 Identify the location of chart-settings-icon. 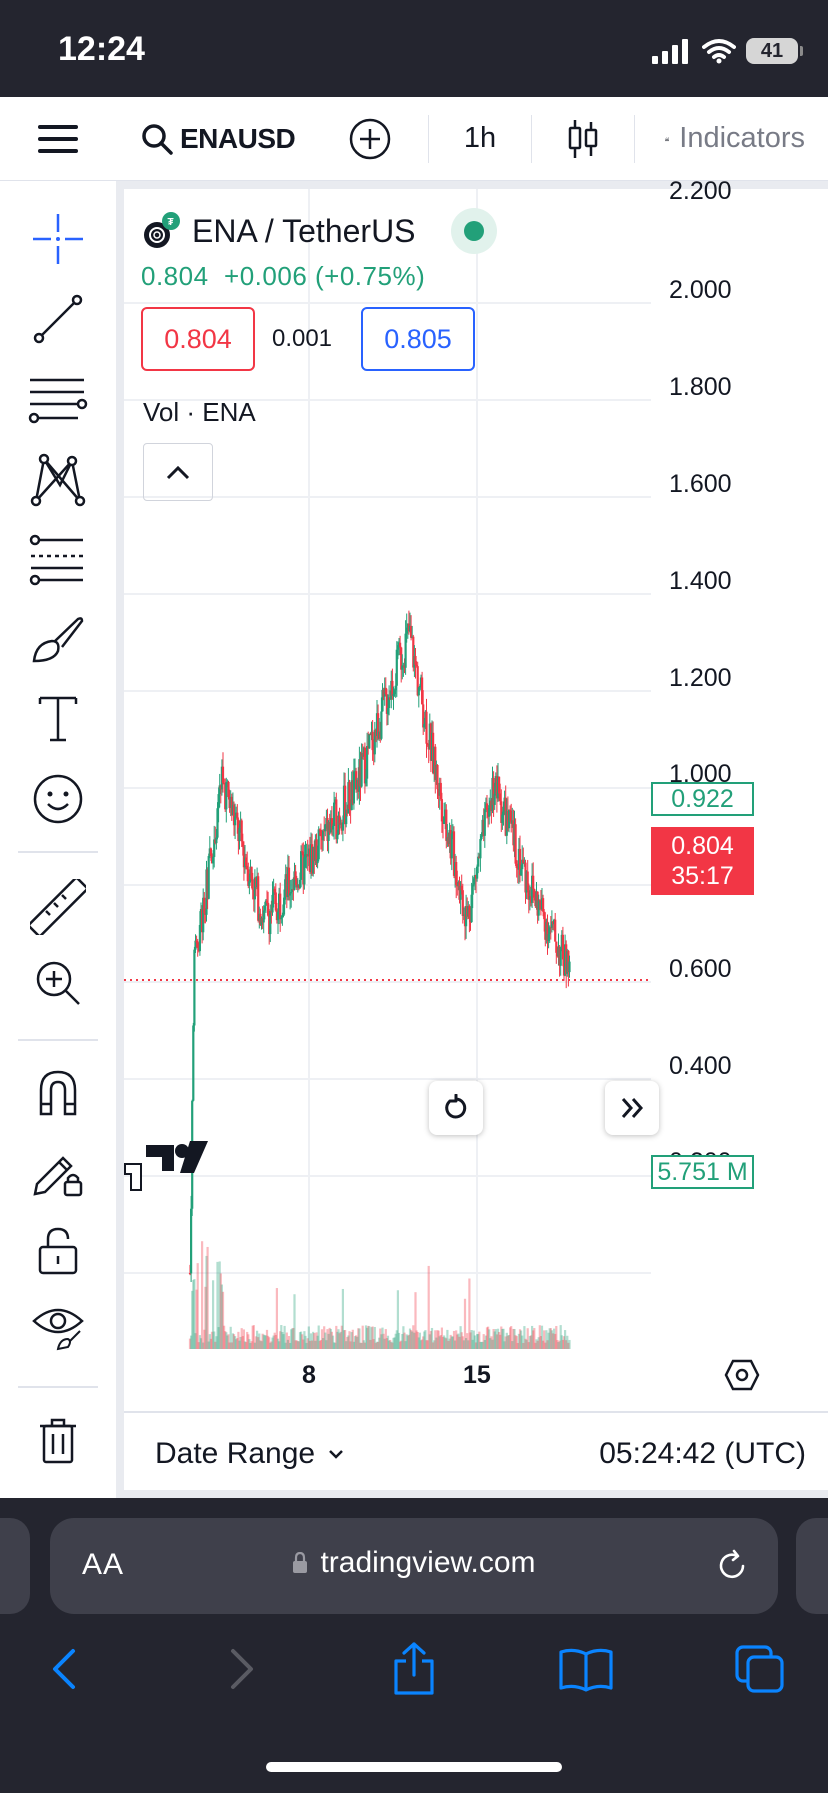
(742, 1375).